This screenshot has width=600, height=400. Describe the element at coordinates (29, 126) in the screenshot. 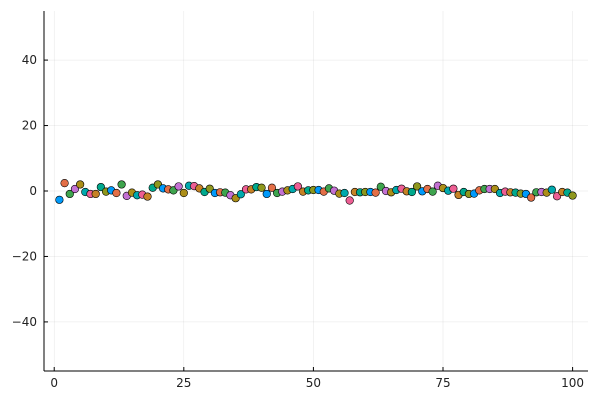

I see `y-tick-label: 20` at that location.